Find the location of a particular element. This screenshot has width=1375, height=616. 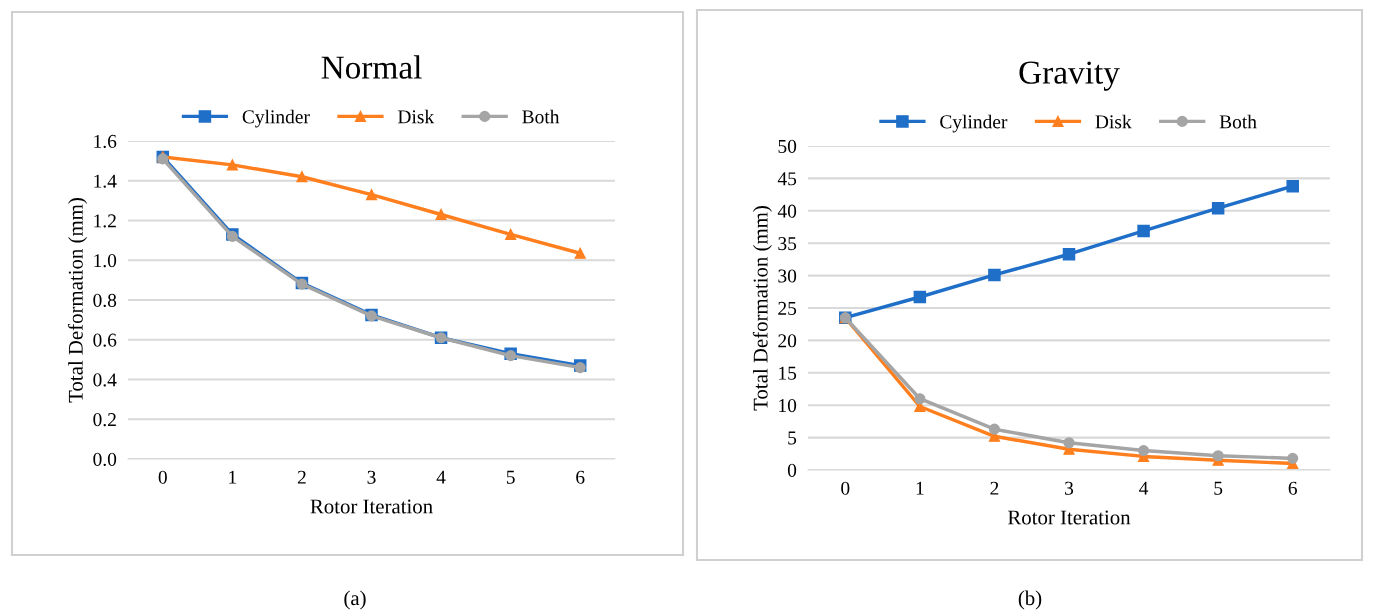

y-tick-label: 10 is located at coordinates (788, 406).